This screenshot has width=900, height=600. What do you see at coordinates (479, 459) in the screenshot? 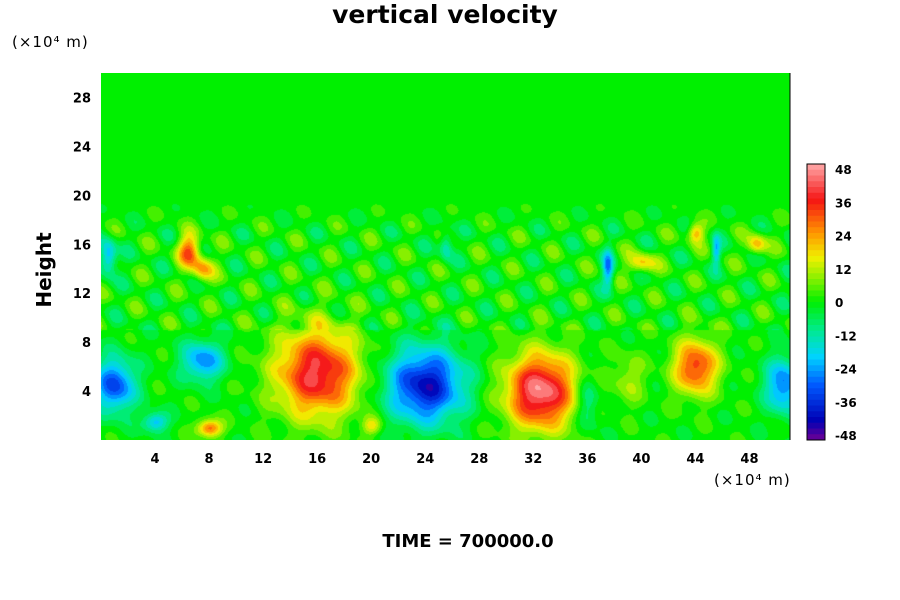
I see `x-tick-label: 28` at bounding box center [479, 459].